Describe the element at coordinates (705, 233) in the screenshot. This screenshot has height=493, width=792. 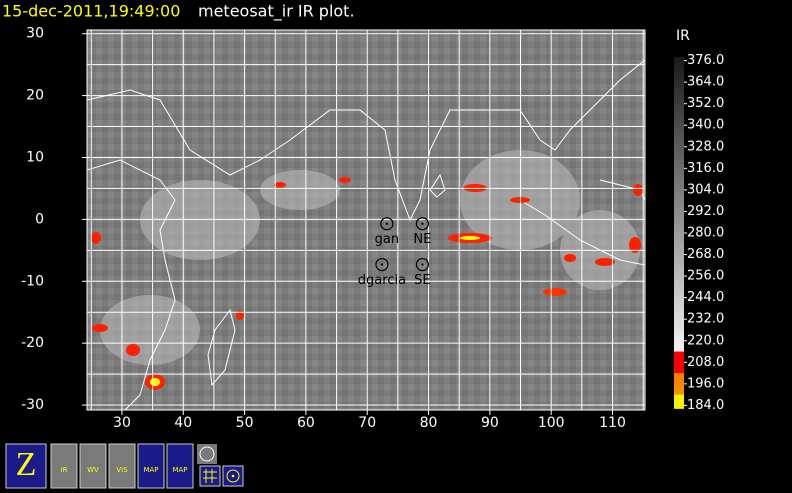
I see `colorbar-tick-label: 280.0` at that location.